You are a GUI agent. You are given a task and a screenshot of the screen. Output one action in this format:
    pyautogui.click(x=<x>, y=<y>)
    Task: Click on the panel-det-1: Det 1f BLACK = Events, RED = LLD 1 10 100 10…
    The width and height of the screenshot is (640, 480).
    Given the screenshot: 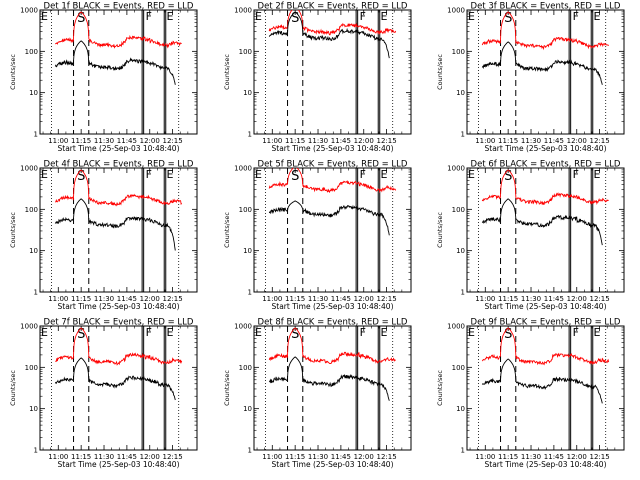 What is the action you would take?
    pyautogui.click(x=103, y=77)
    